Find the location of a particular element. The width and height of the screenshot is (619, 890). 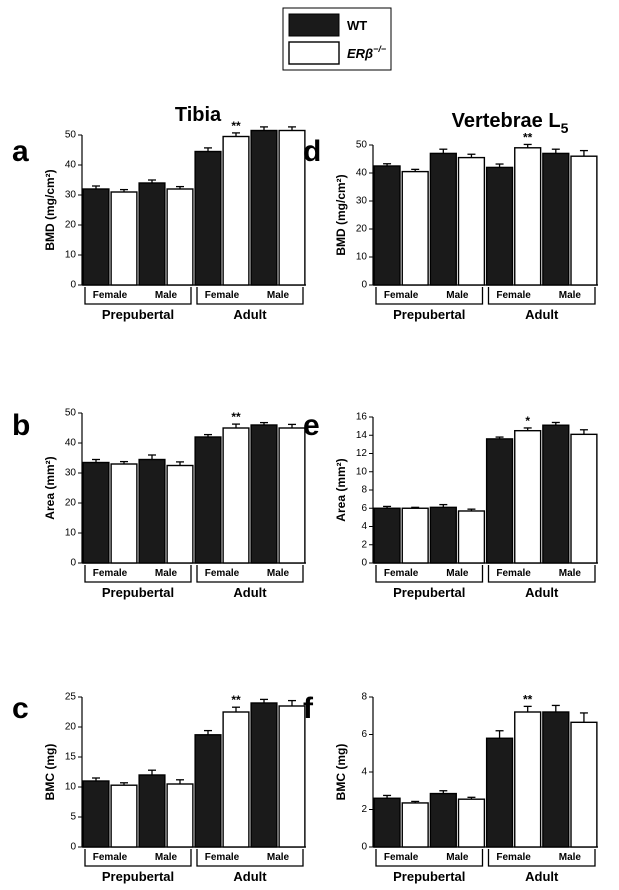

group-label-a-1: Adult is located at coordinates (250, 314).